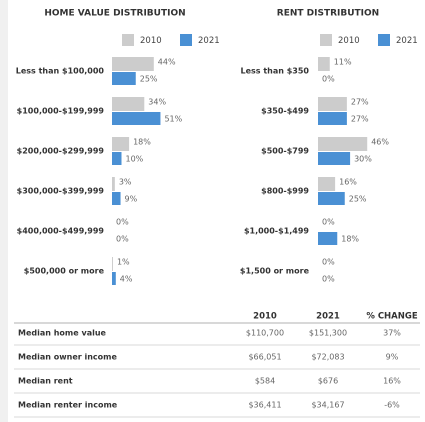  What do you see at coordinates (61, 231) in the screenshot?
I see `category-label: $400,000-$499,999` at bounding box center [61, 231].